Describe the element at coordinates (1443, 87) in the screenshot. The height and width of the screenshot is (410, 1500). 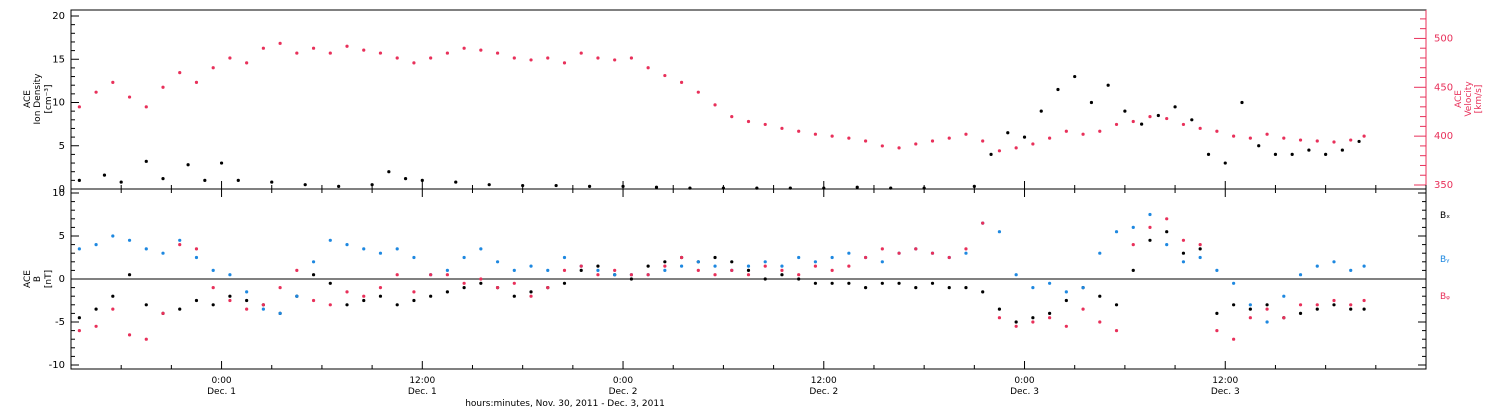
I see `top-ytick-right-label: 450` at that location.